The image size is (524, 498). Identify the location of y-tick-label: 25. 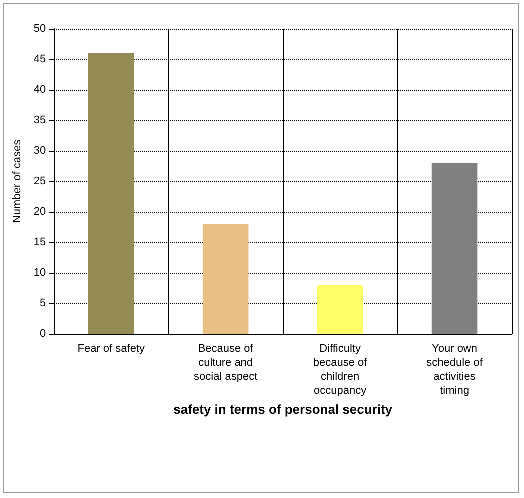
(40, 182).